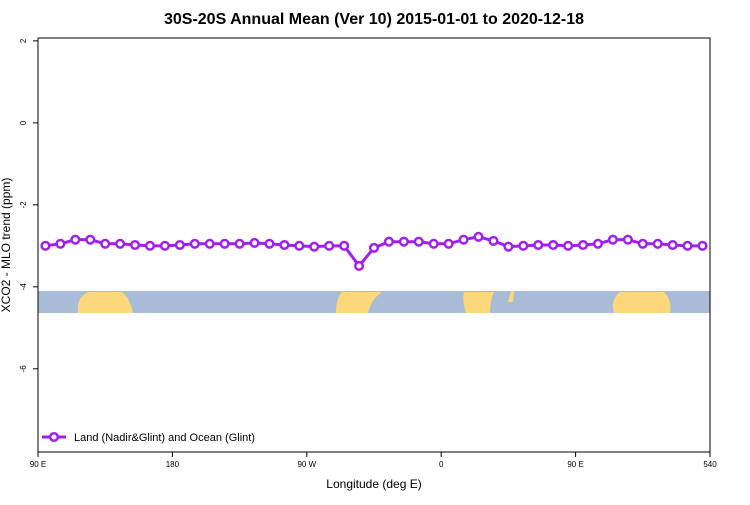 This screenshot has height=505, width=750. I want to click on x-axis-label: Longitude (deg E), so click(373, 484).